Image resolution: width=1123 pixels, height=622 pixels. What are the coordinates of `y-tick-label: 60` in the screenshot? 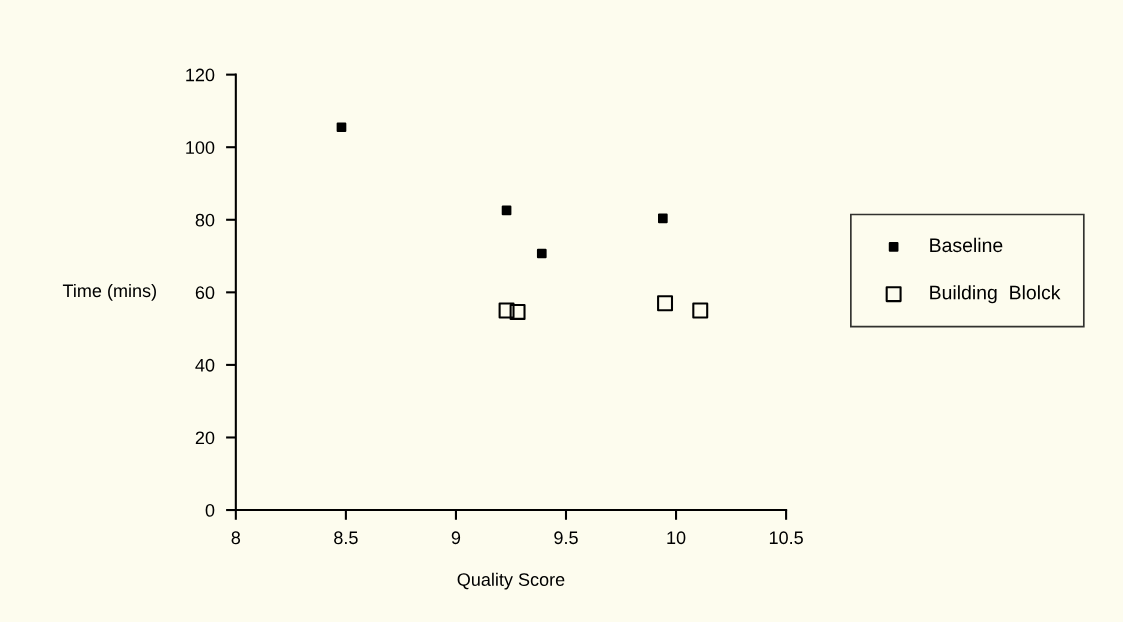 It's located at (205, 293).